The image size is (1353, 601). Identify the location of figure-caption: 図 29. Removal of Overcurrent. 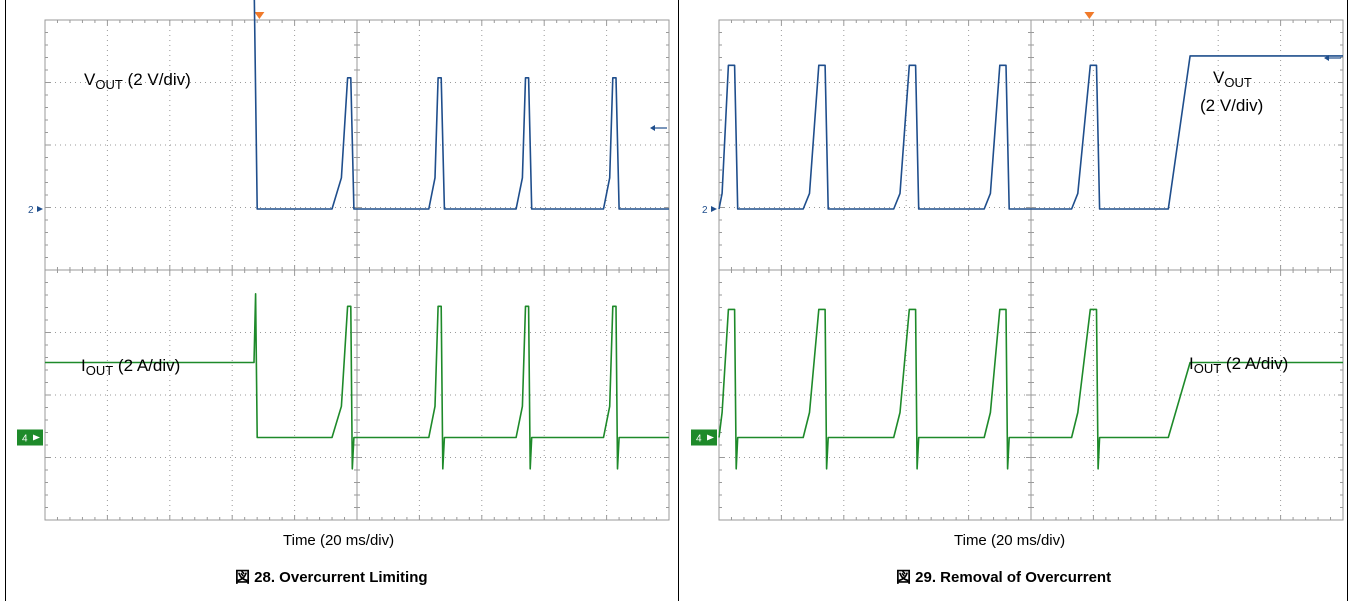
(1004, 577).